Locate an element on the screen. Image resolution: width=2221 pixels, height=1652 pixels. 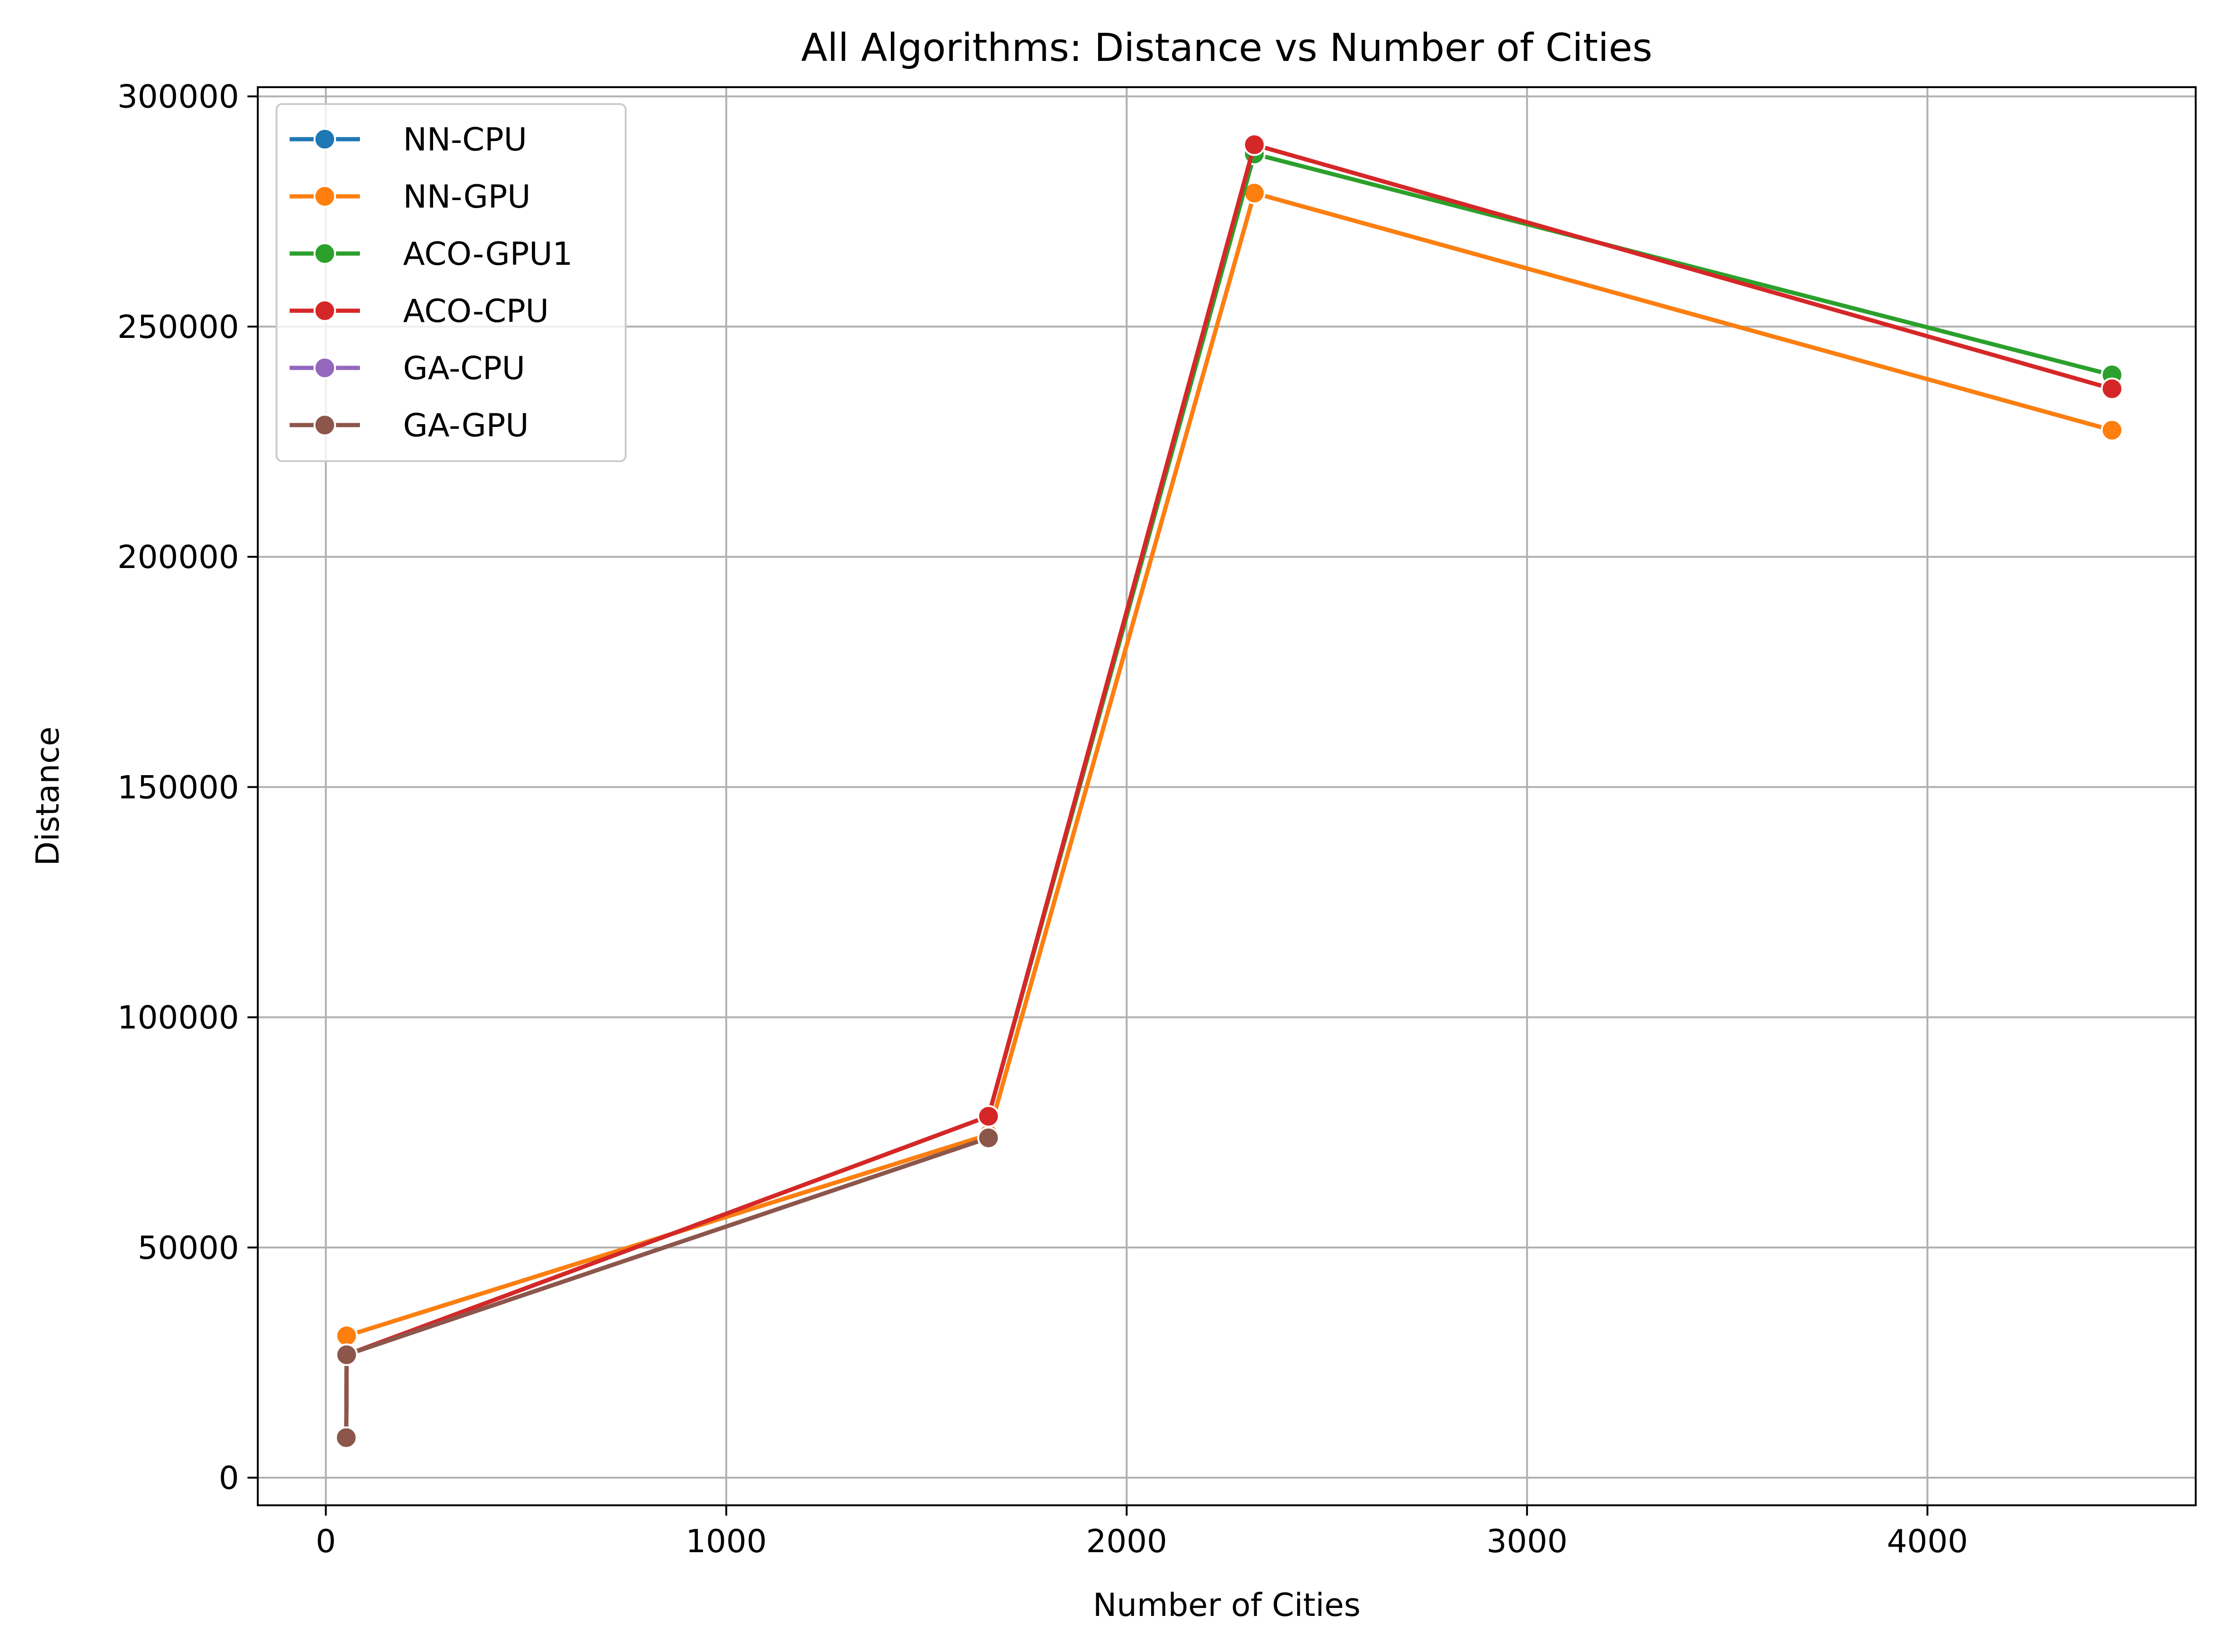
x-axis-title: Number of Cities is located at coordinates (1227, 1606).